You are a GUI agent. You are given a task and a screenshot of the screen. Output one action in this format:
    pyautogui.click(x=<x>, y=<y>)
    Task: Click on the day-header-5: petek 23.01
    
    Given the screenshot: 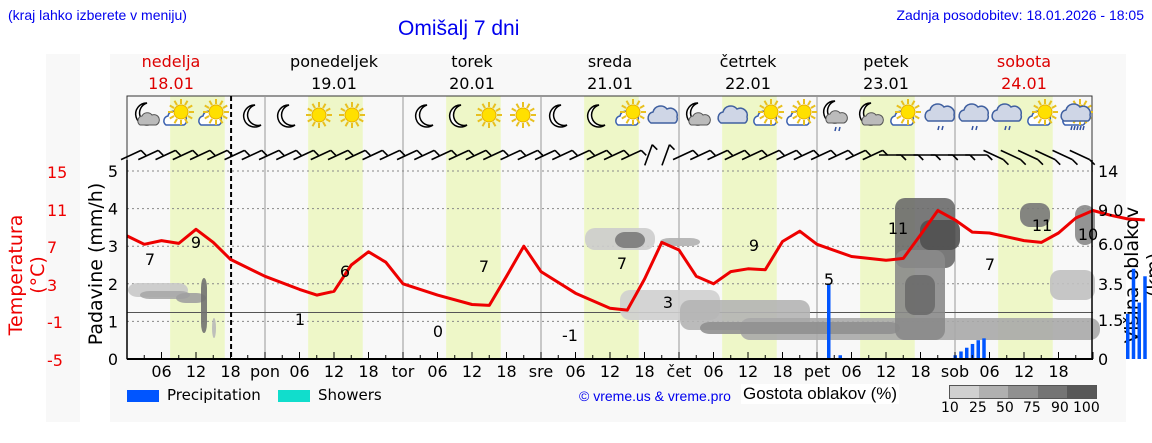 What is the action you would take?
    pyautogui.click(x=886, y=73)
    